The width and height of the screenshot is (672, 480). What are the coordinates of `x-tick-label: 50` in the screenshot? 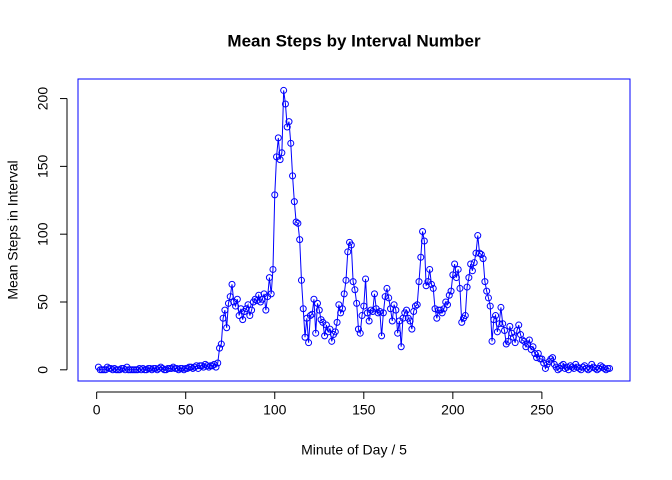 It's located at (186, 410).